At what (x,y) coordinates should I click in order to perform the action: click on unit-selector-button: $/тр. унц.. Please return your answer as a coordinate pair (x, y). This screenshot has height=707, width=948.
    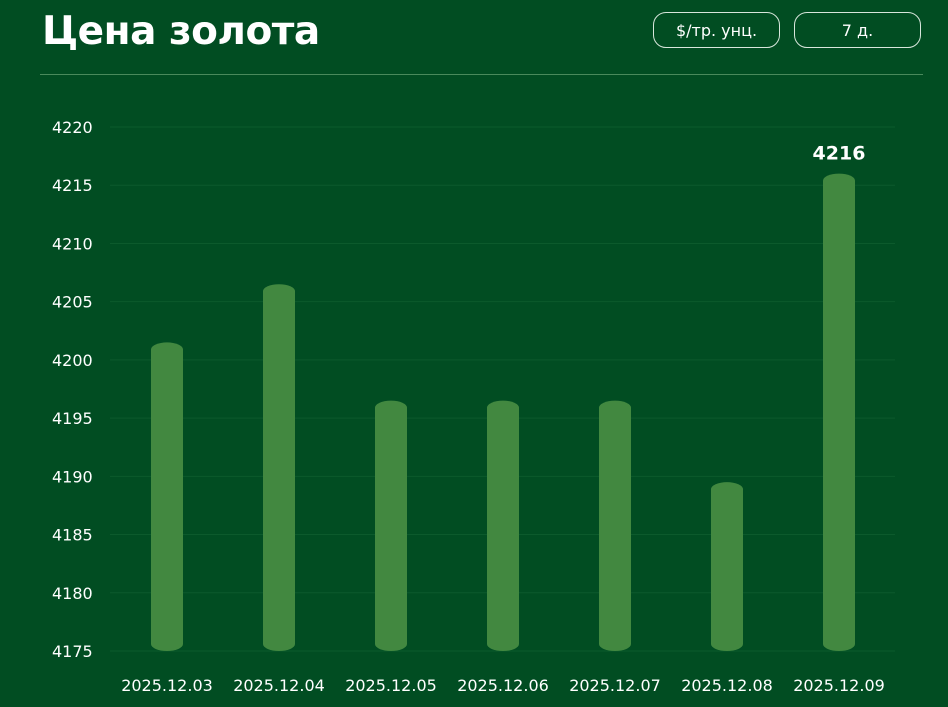
    Looking at the image, I should click on (716, 30).